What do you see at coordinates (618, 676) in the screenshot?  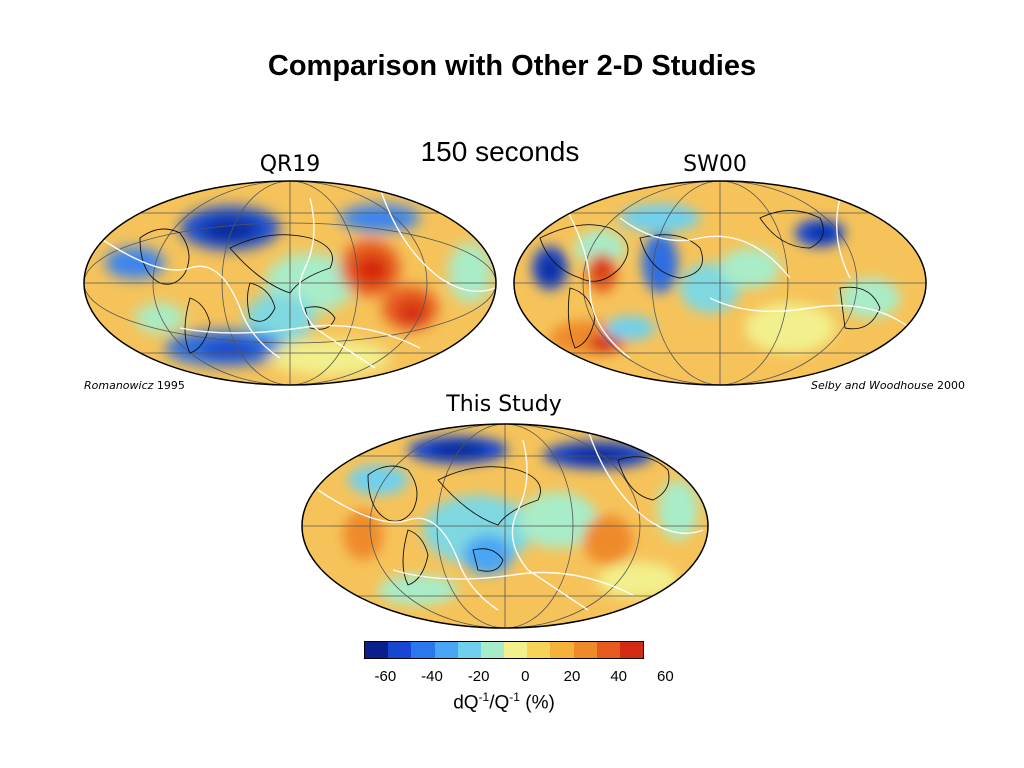 I see `colorbar-tick-label: 40` at bounding box center [618, 676].